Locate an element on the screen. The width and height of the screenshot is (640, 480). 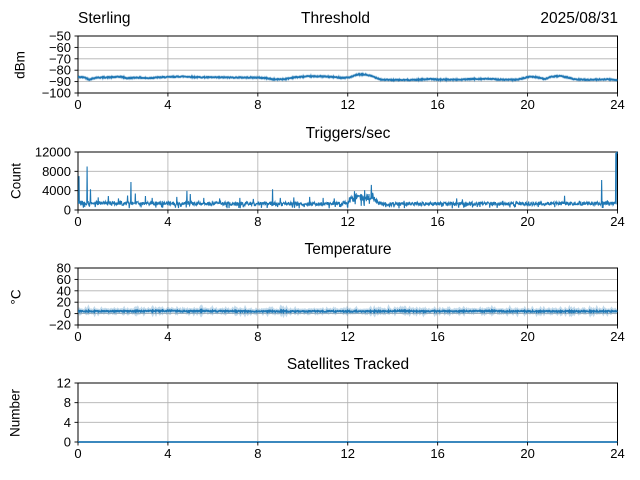
y-tick-label: −90 is located at coordinates (60, 81).